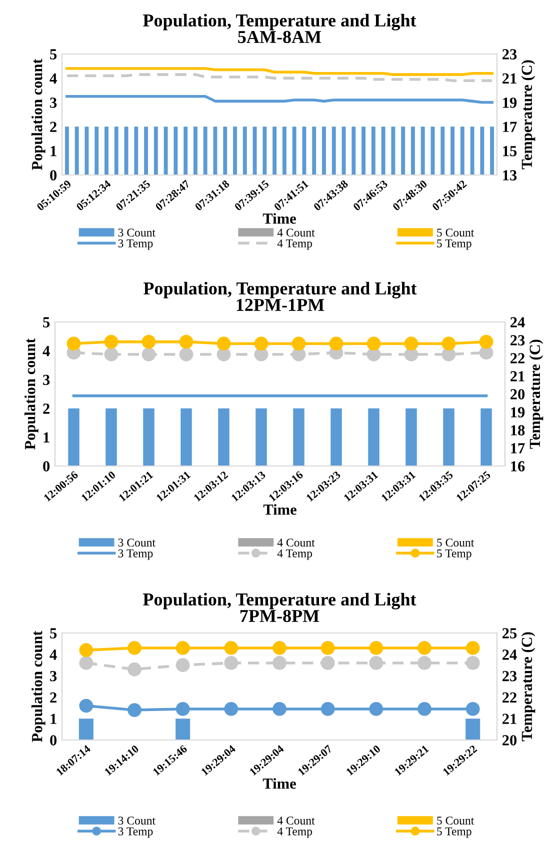  What do you see at coordinates (518, 430) in the screenshot?
I see `y2-tick-label: 18` at bounding box center [518, 430].